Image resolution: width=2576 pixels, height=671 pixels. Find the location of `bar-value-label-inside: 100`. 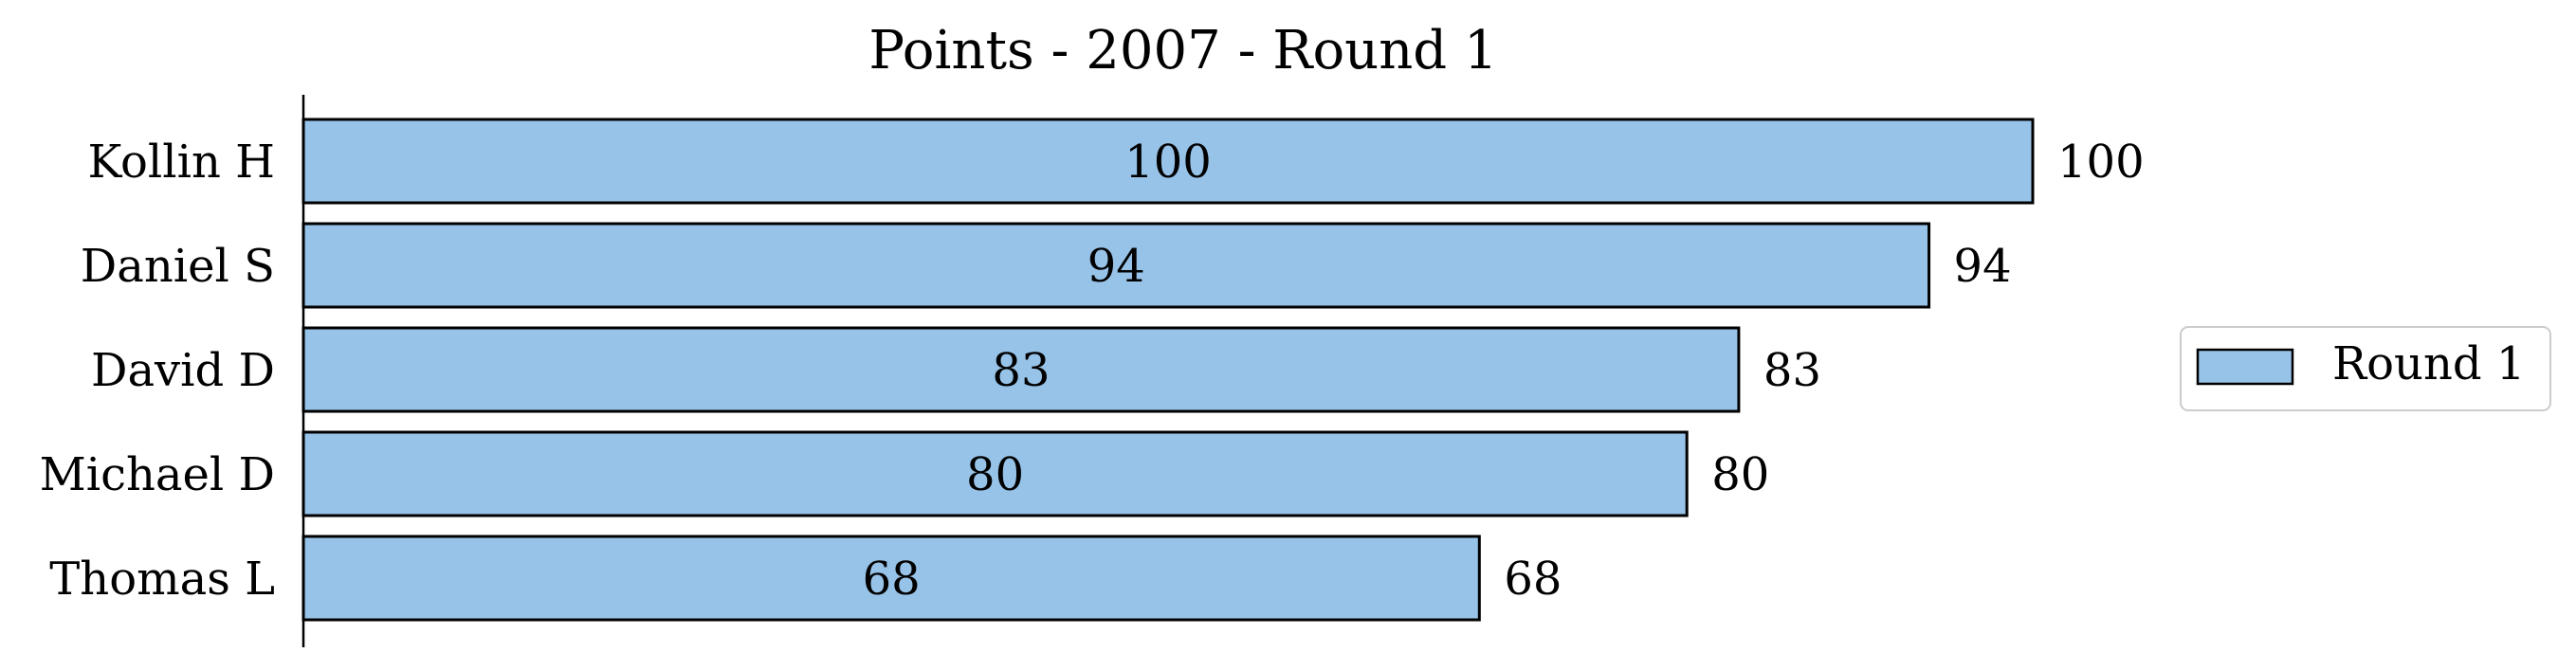

bar-value-label-inside: 100 is located at coordinates (1168, 162).